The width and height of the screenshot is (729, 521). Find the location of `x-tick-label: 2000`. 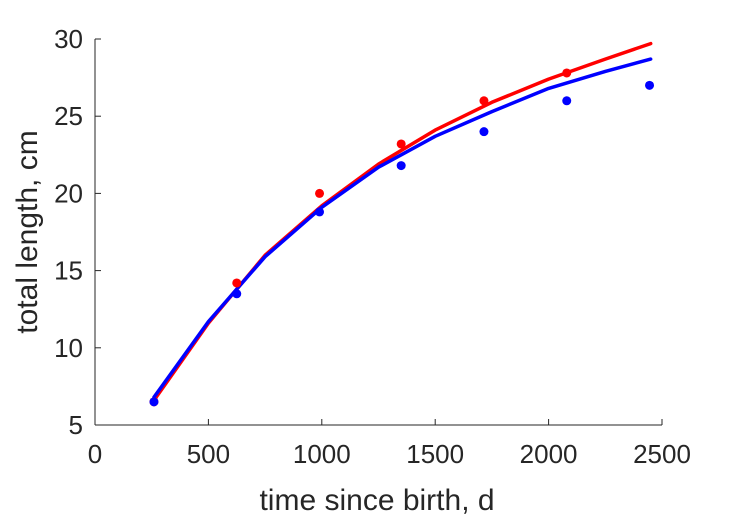

x-tick-label: 2000 is located at coordinates (549, 454).